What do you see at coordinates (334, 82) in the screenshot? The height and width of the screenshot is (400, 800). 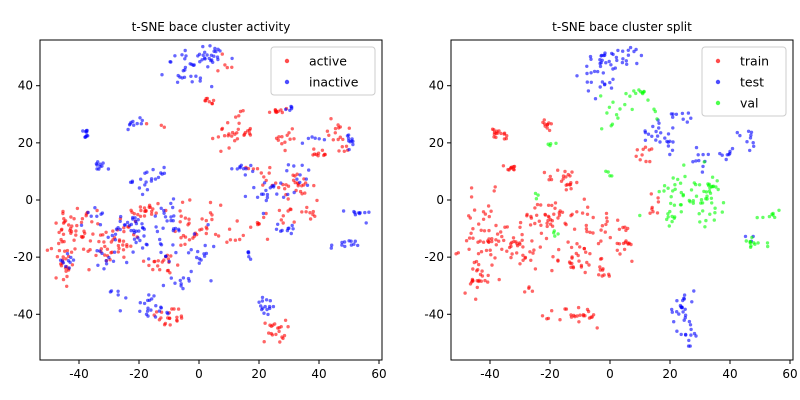 I see `legend-label-inactive: inactive` at bounding box center [334, 82].